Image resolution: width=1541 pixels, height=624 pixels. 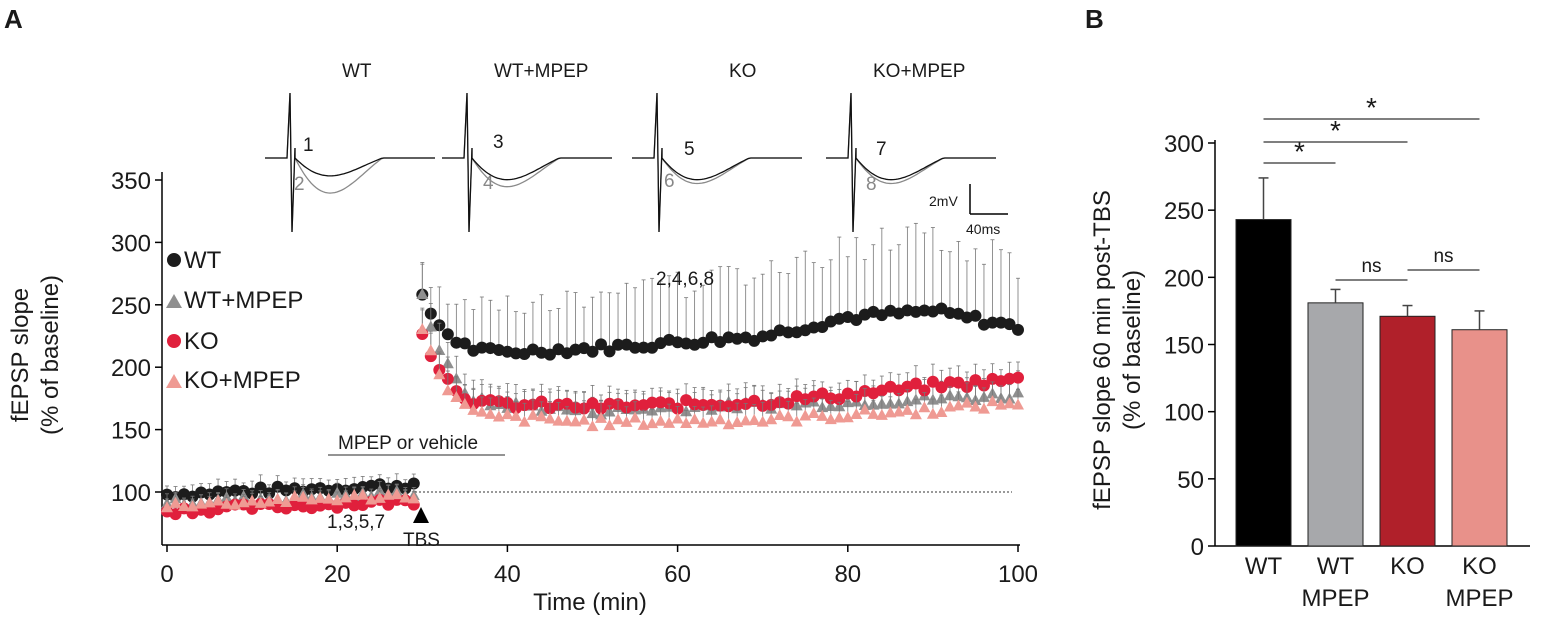 I want to click on sig-label-2-3: ns, so click(x=1443, y=256).